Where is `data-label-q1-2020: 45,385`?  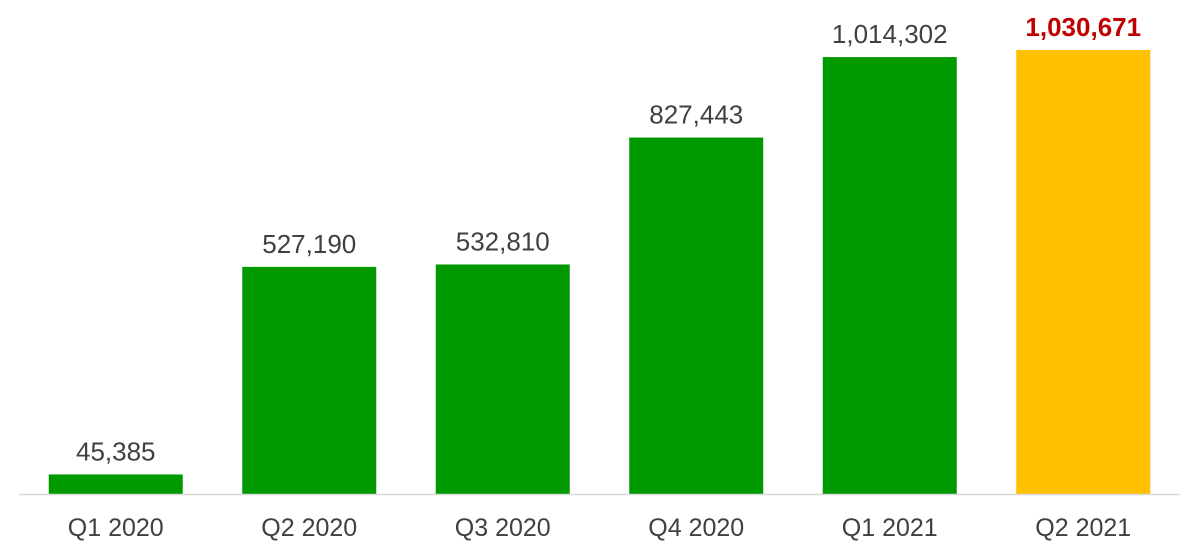
data-label-q1-2020: 45,385 is located at coordinates (116, 451).